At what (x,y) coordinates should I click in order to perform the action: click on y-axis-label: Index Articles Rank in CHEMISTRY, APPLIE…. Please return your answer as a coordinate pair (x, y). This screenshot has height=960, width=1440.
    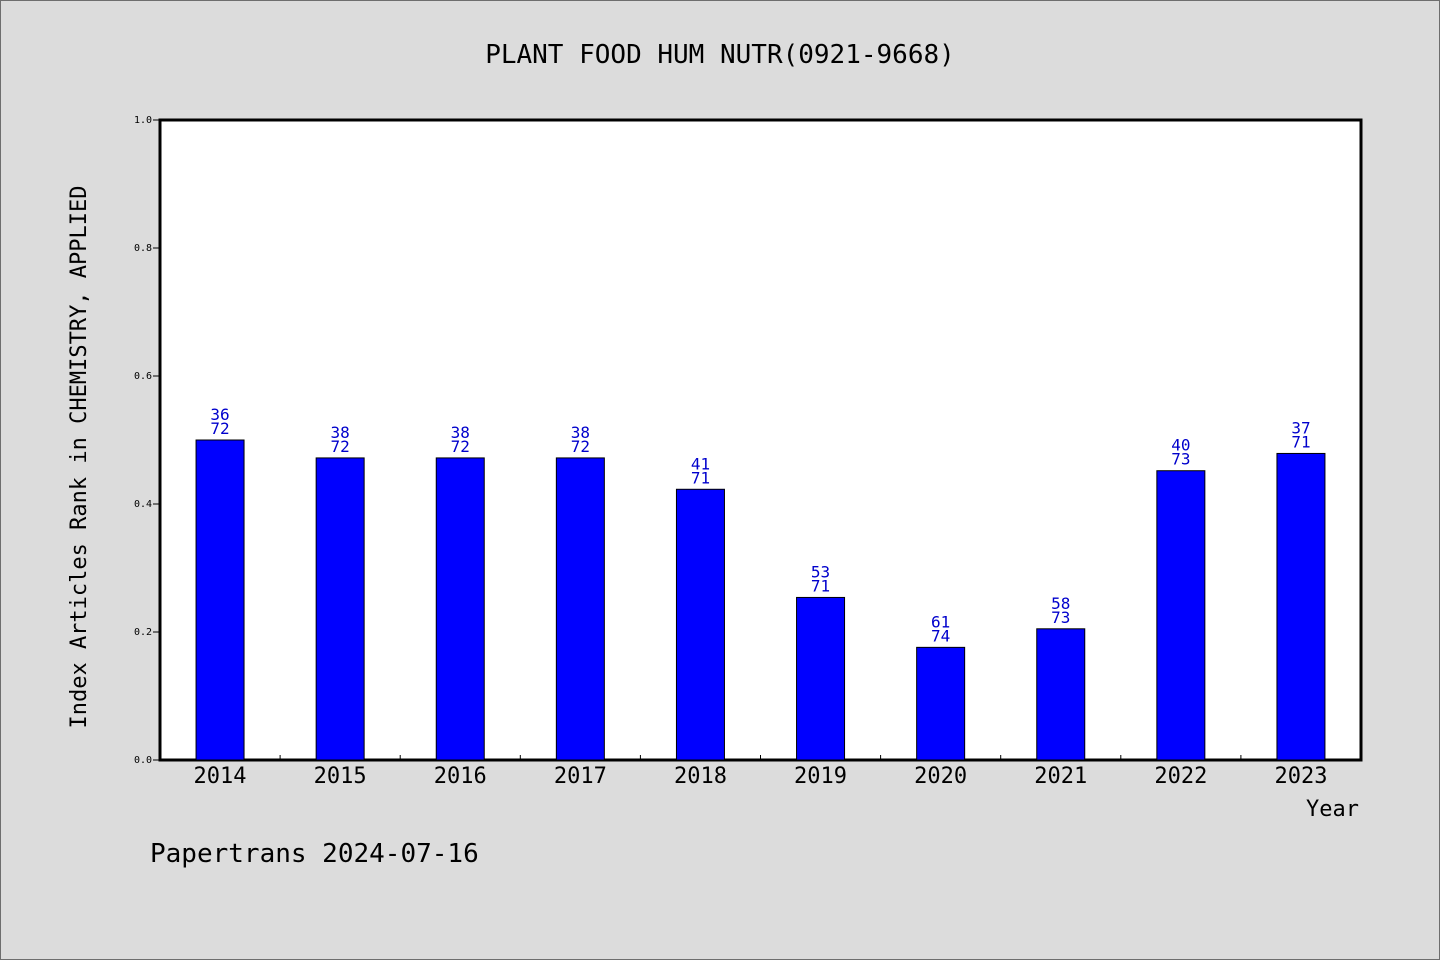
    Looking at the image, I should click on (79, 456).